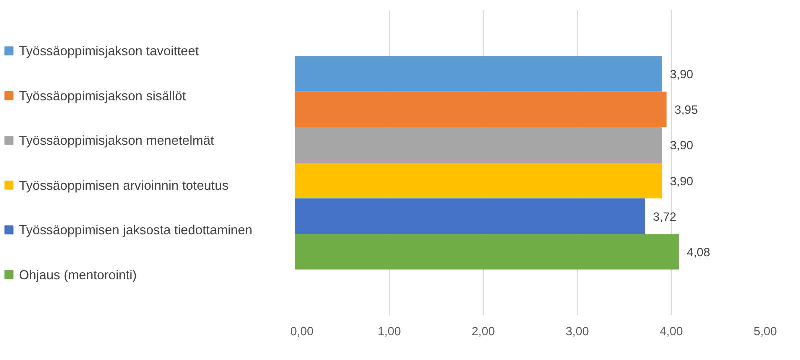 The width and height of the screenshot is (800, 360). I want to click on x-tick-label: 3,00, so click(578, 331).